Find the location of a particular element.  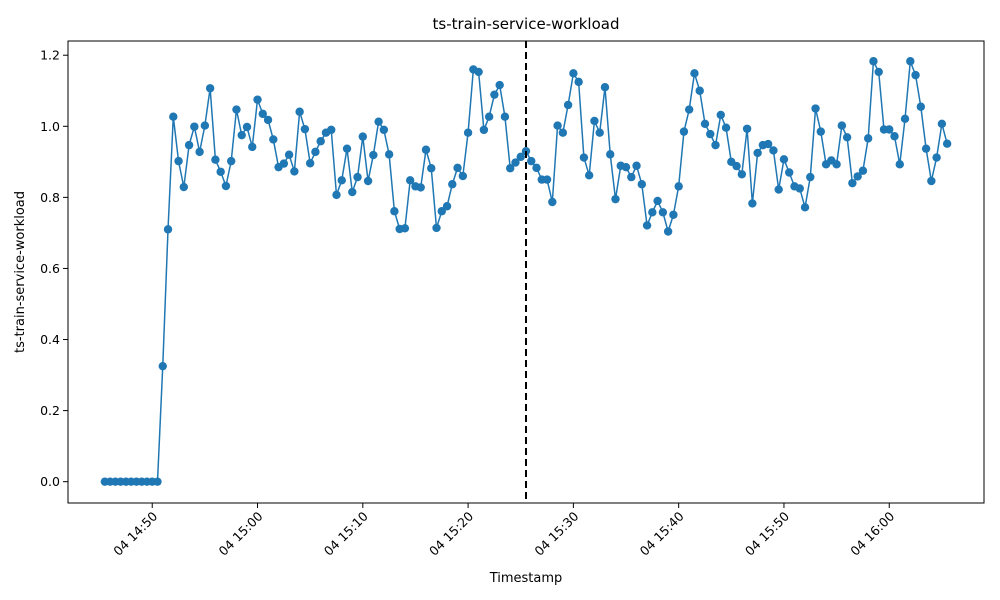

y-tick-label: 0.8 is located at coordinates (50, 197).